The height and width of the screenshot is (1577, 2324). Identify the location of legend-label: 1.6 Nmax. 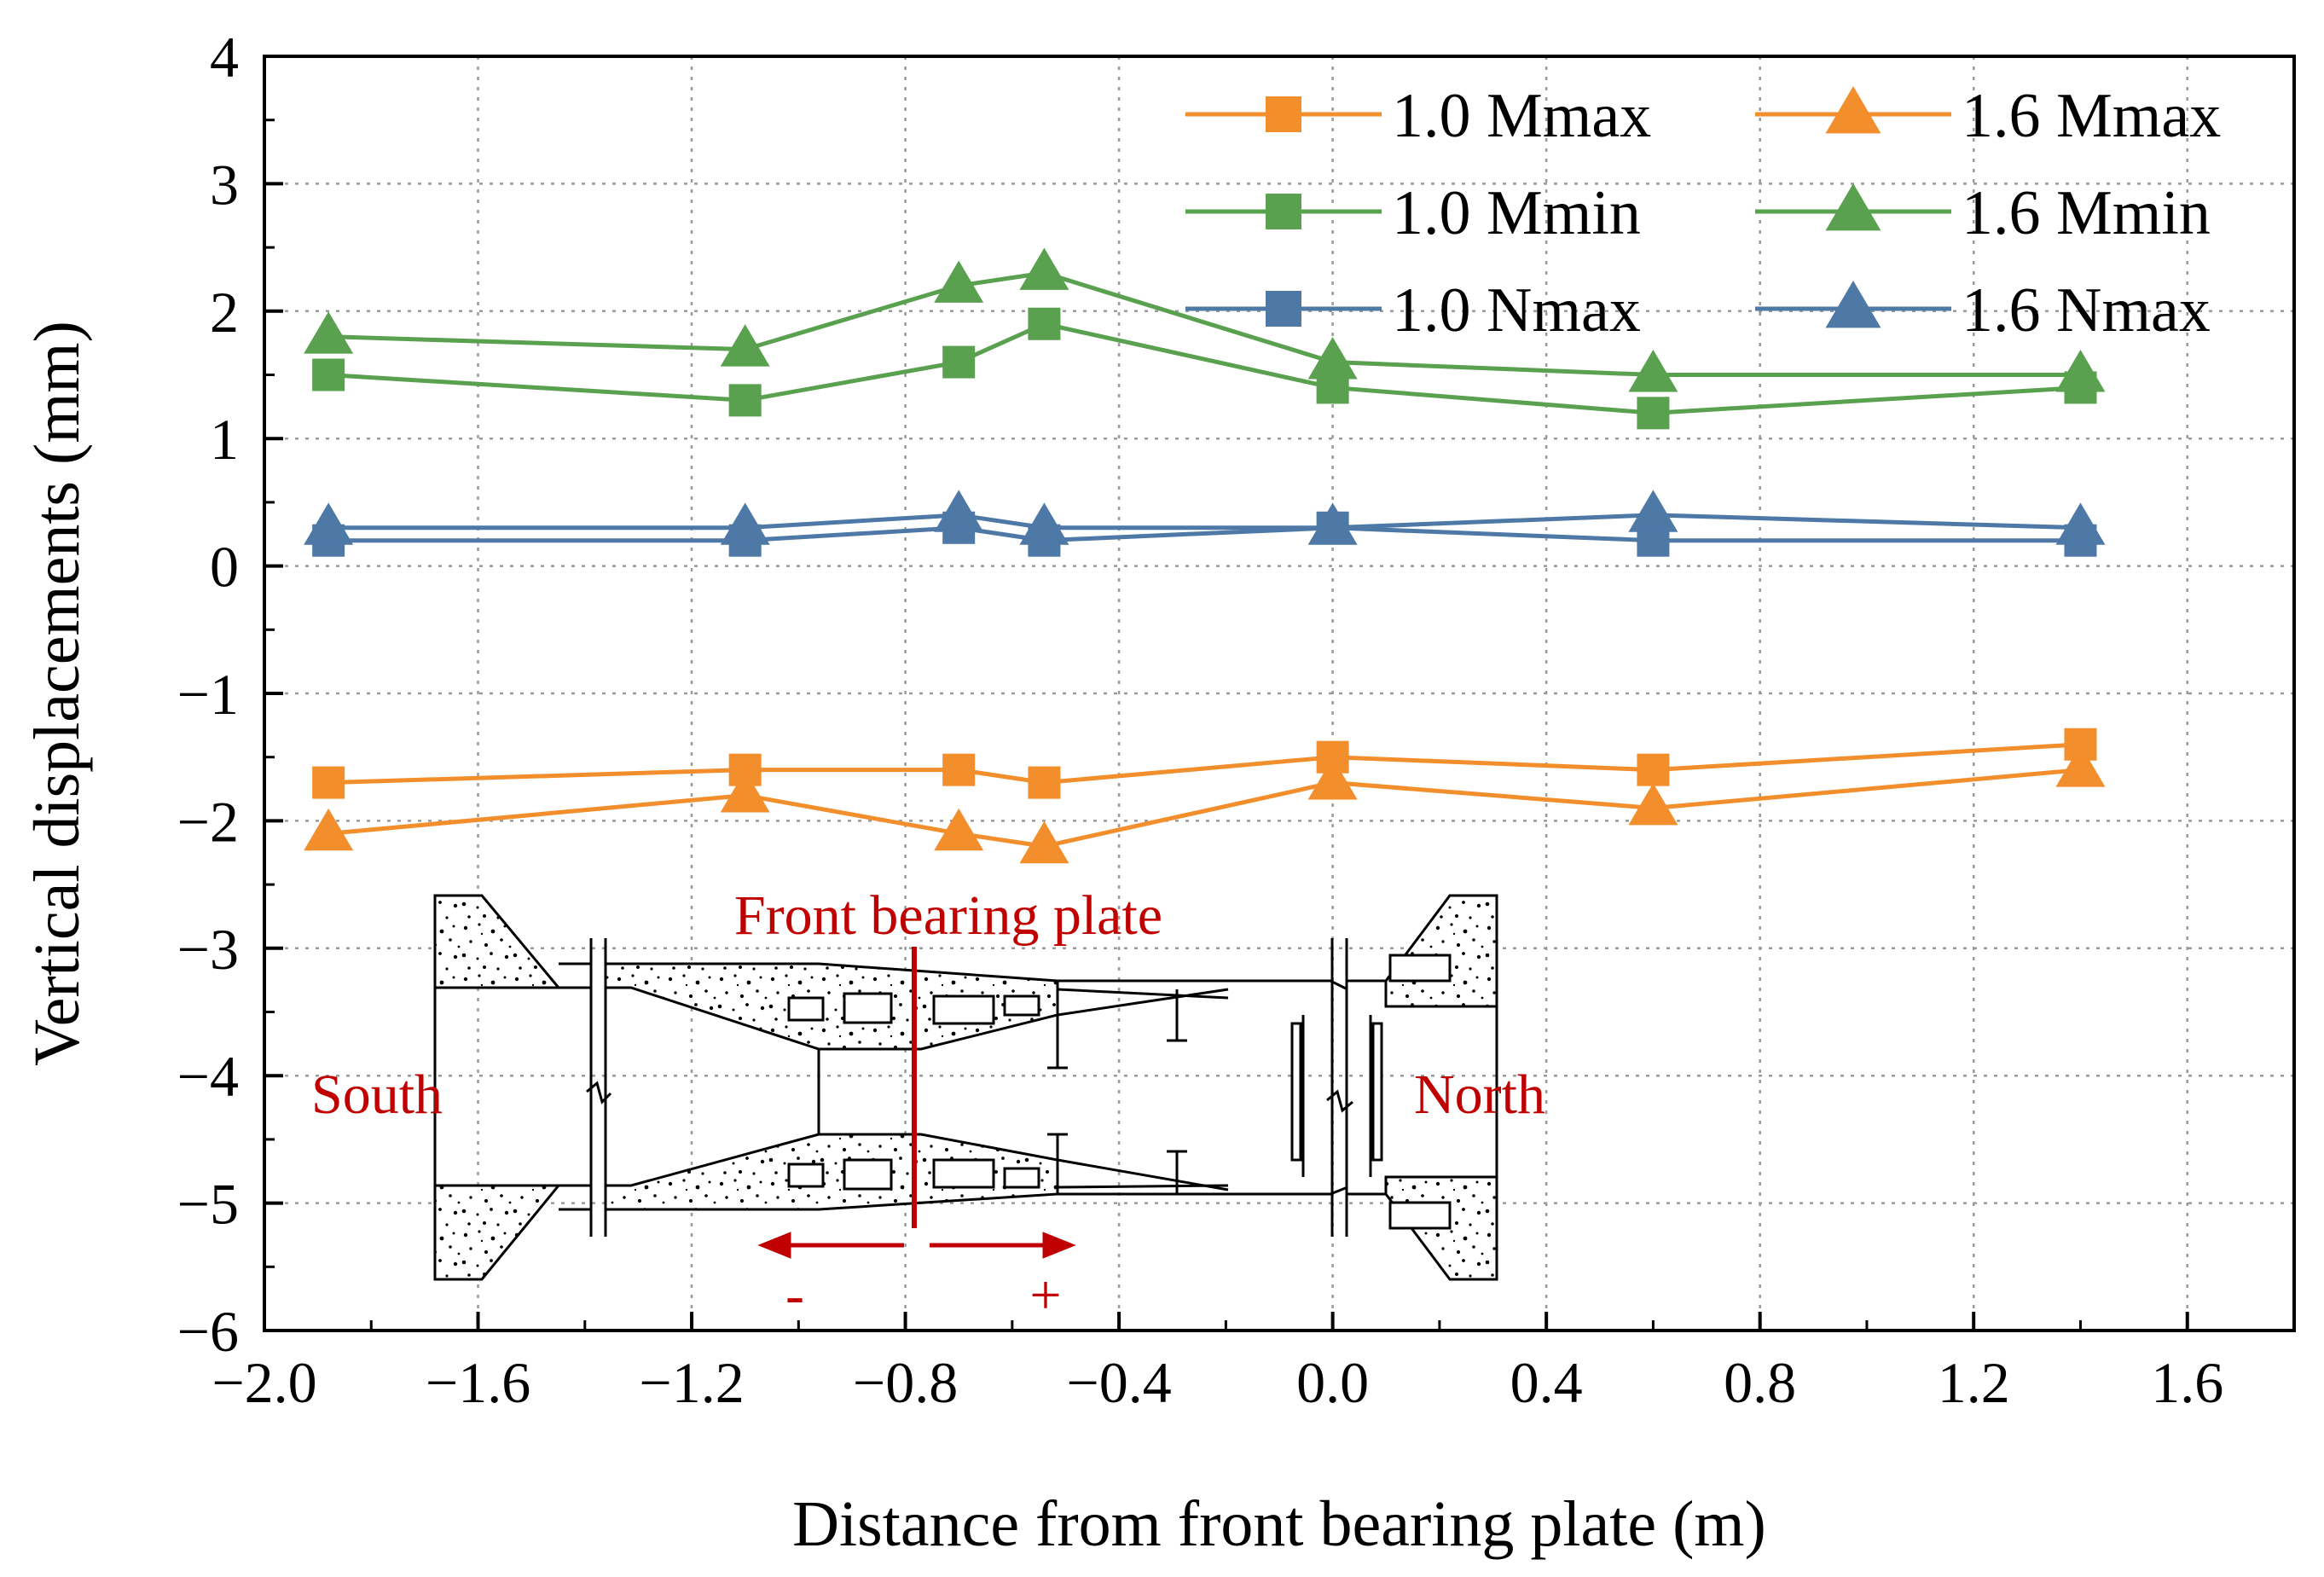
(2086, 310).